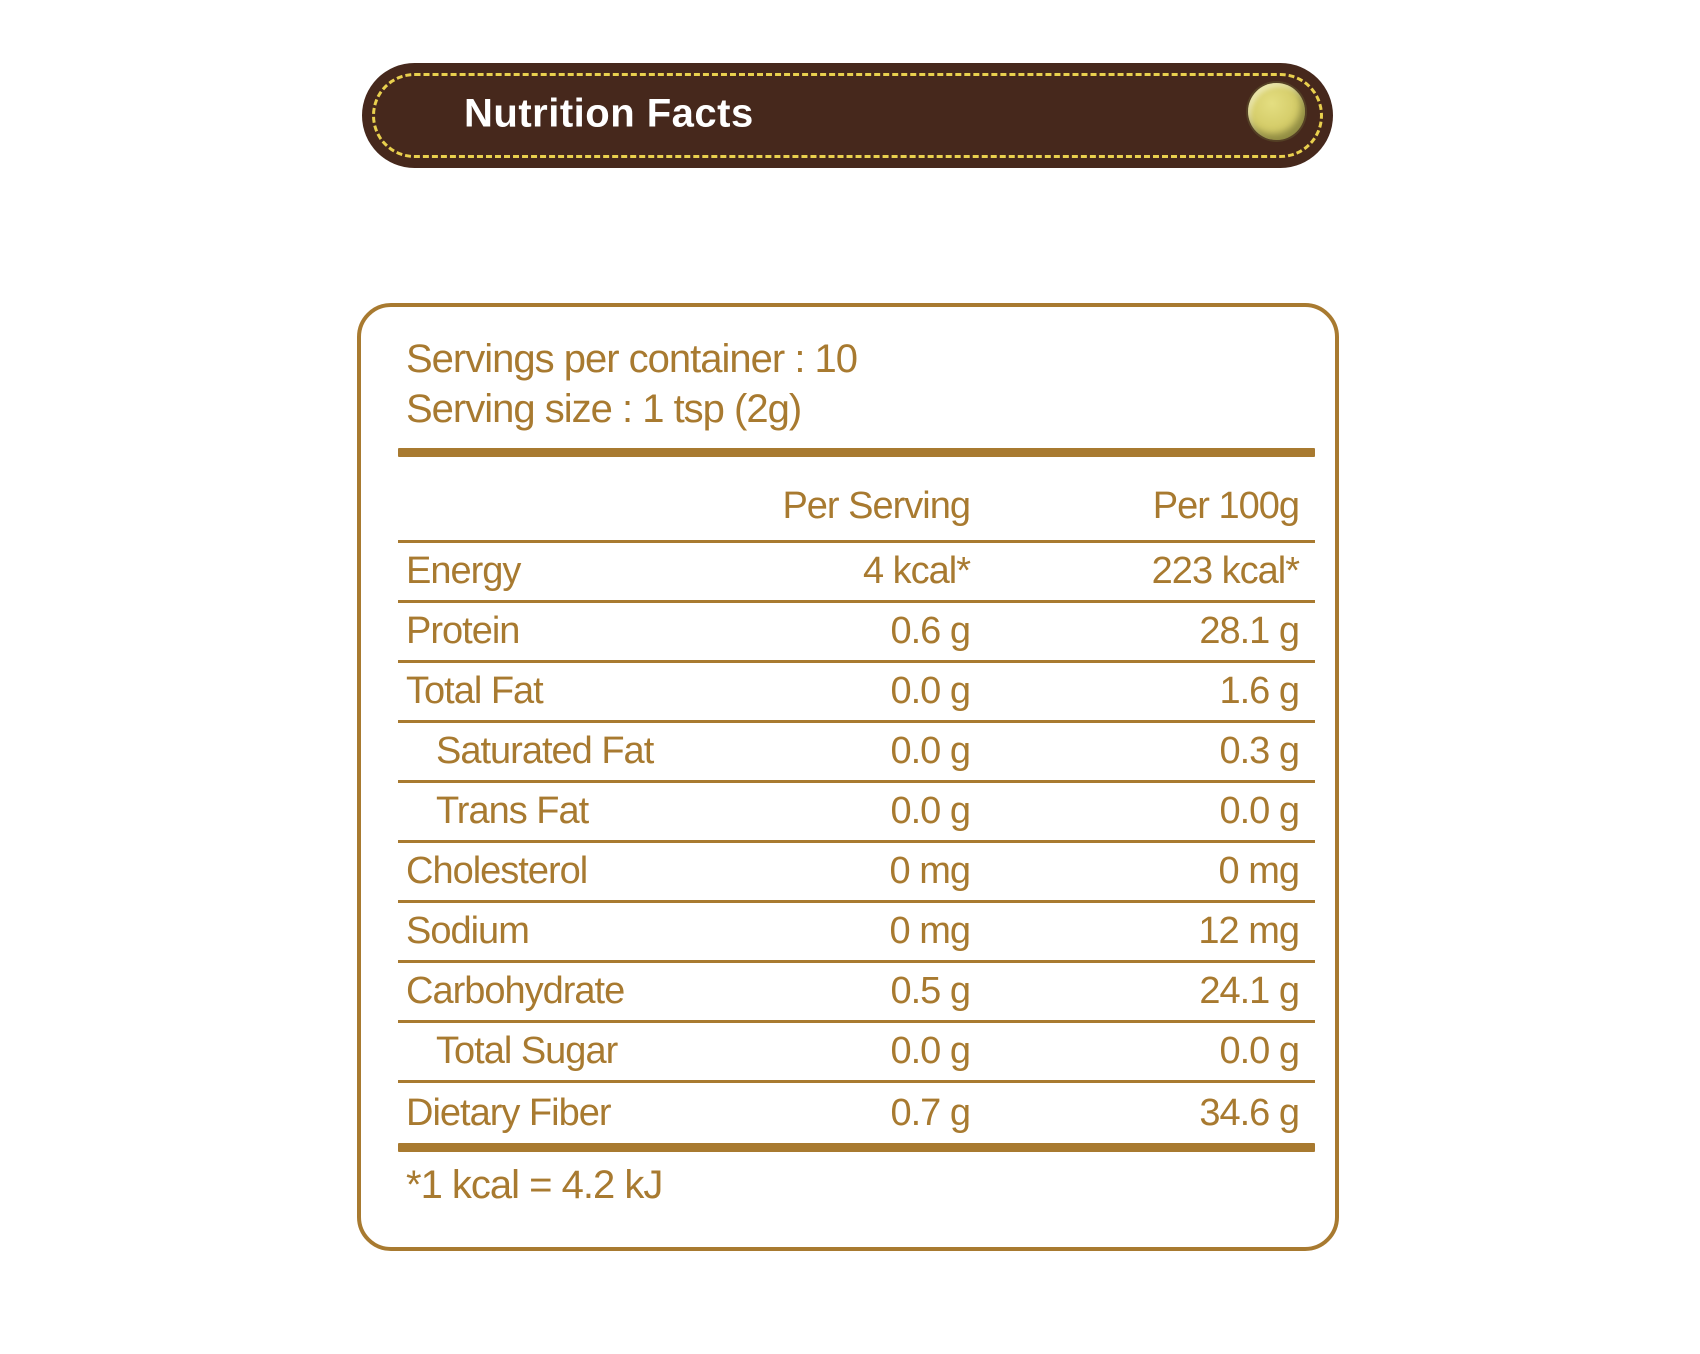 This screenshot has width=1700, height=1354. Describe the element at coordinates (632, 359) in the screenshot. I see `servings-per-container: Servings per container : 10` at that location.